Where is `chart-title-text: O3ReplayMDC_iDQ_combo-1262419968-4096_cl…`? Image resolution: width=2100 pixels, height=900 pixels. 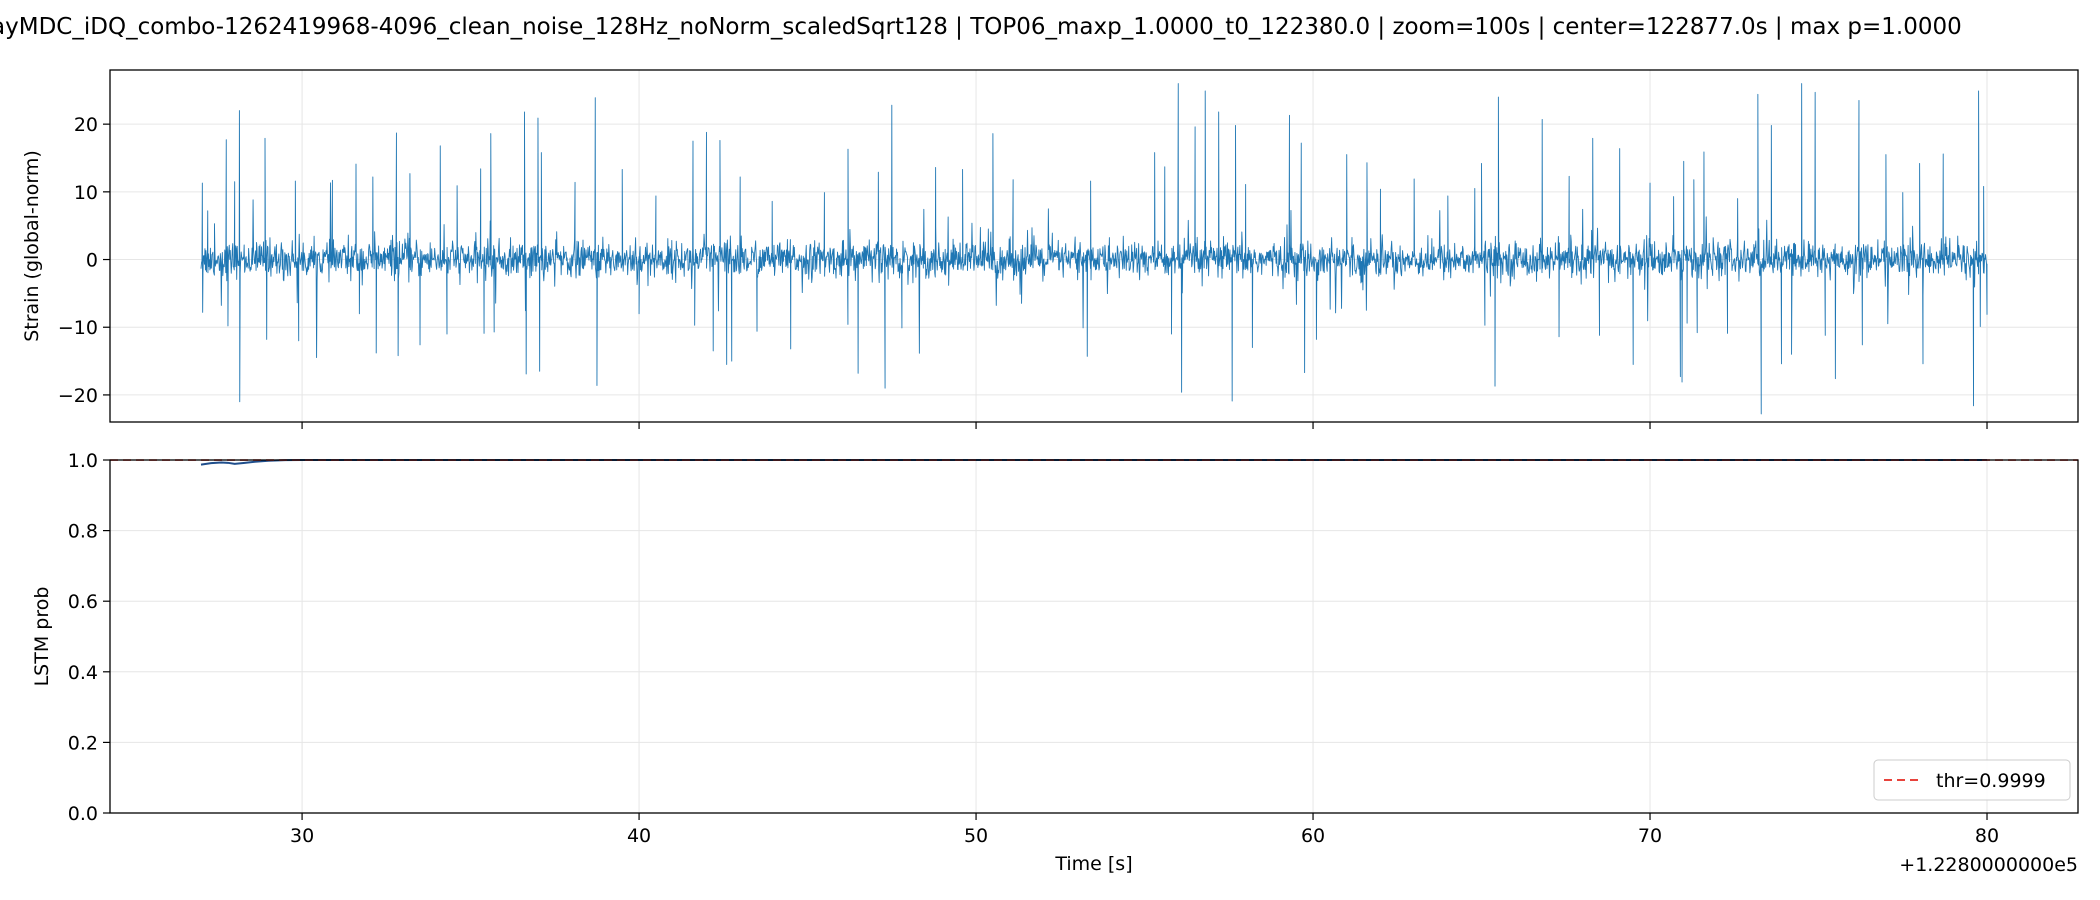 chart-title-text: O3ReplayMDC_iDQ_combo-1262419968-4096_cl… is located at coordinates (981, 27).